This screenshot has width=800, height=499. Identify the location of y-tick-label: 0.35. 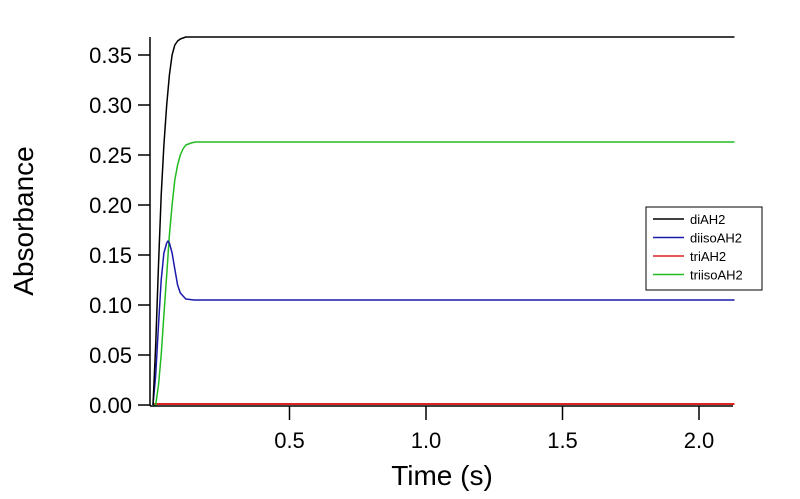
(110, 55).